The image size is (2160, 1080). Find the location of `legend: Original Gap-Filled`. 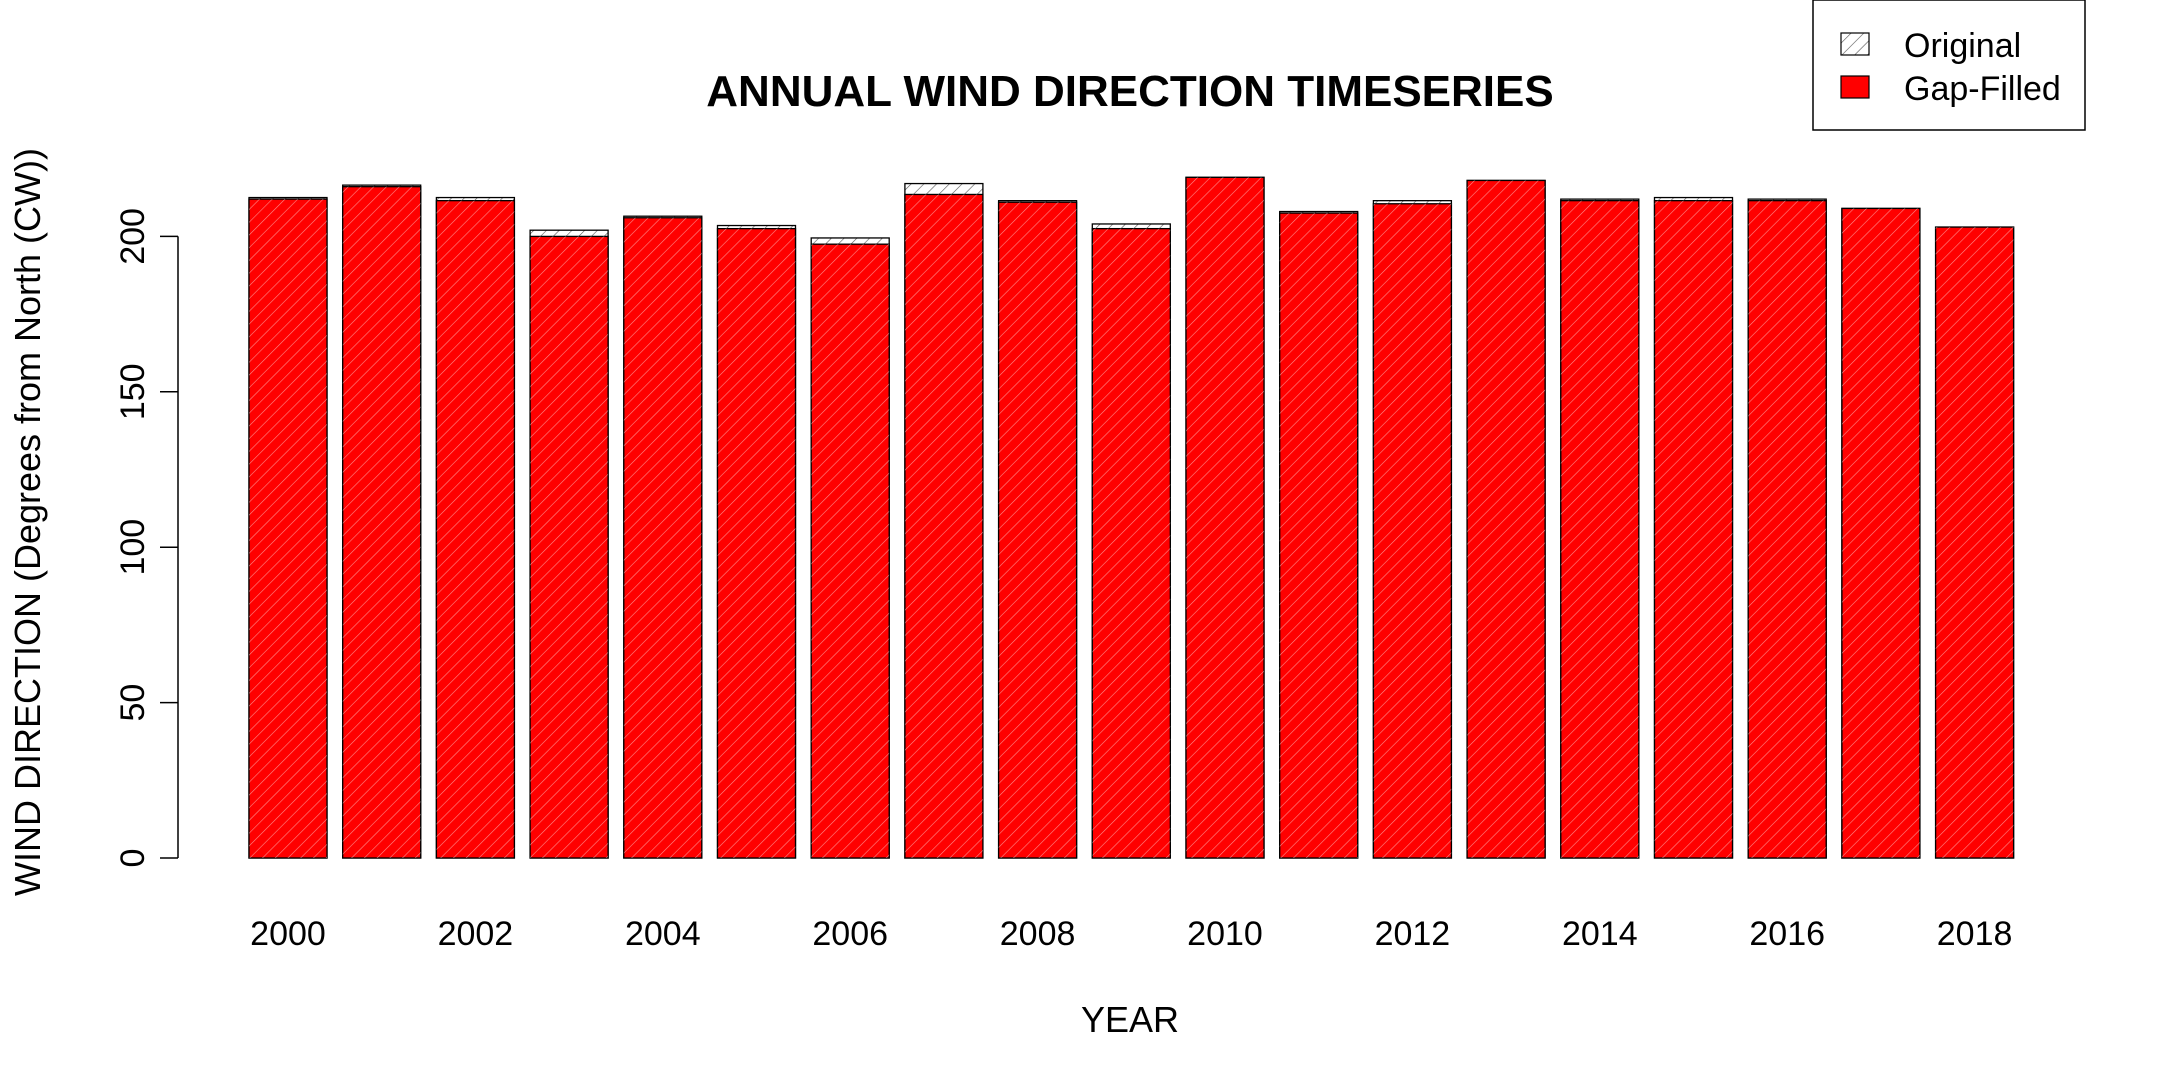

legend: Original Gap-Filled is located at coordinates (1949, 65).